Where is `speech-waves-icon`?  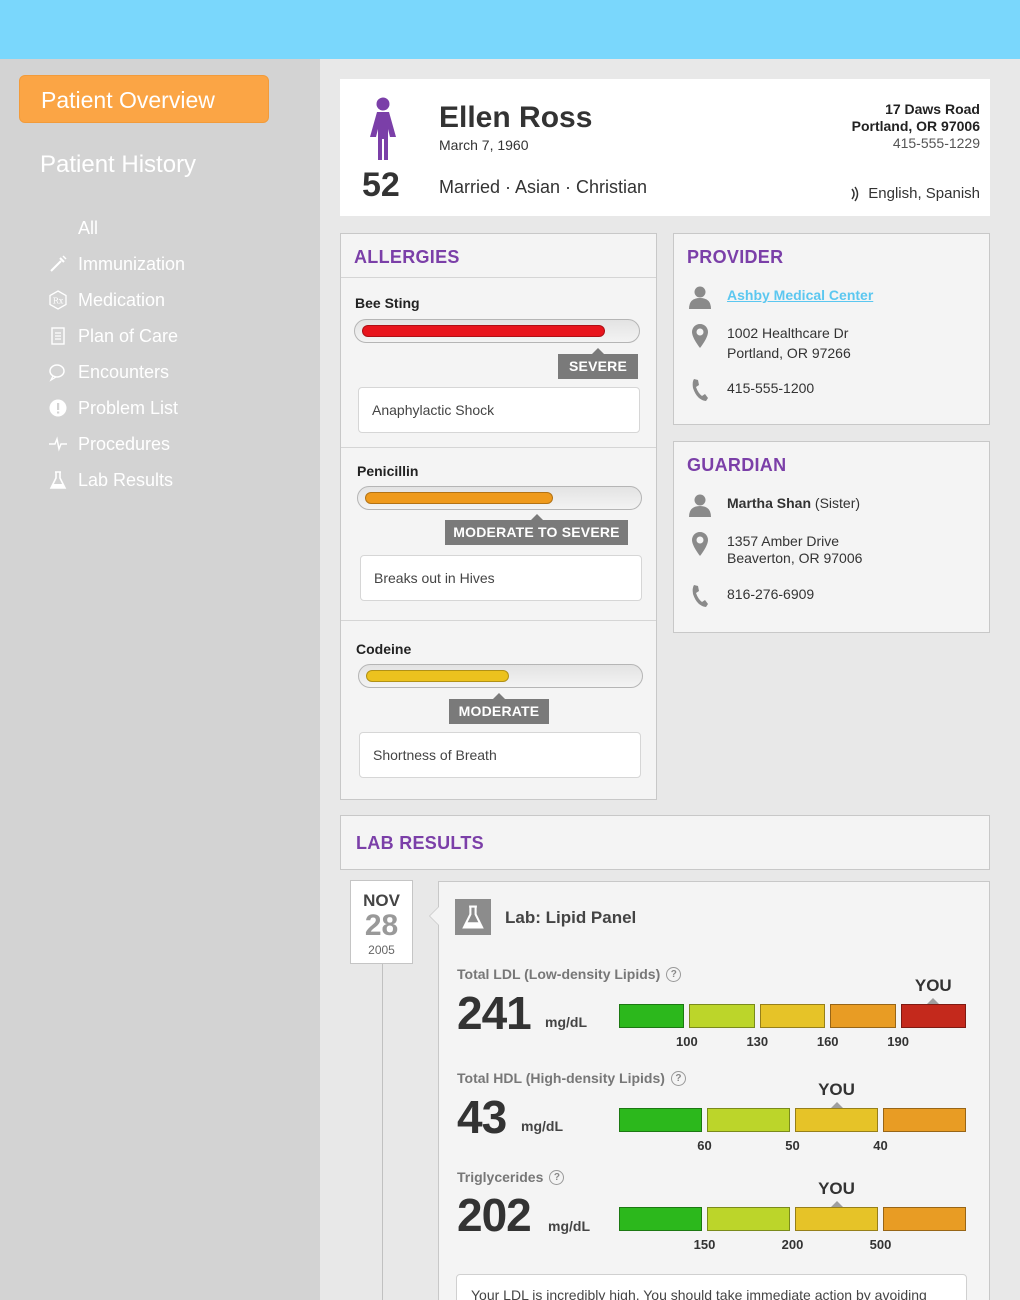 speech-waves-icon is located at coordinates (855, 193).